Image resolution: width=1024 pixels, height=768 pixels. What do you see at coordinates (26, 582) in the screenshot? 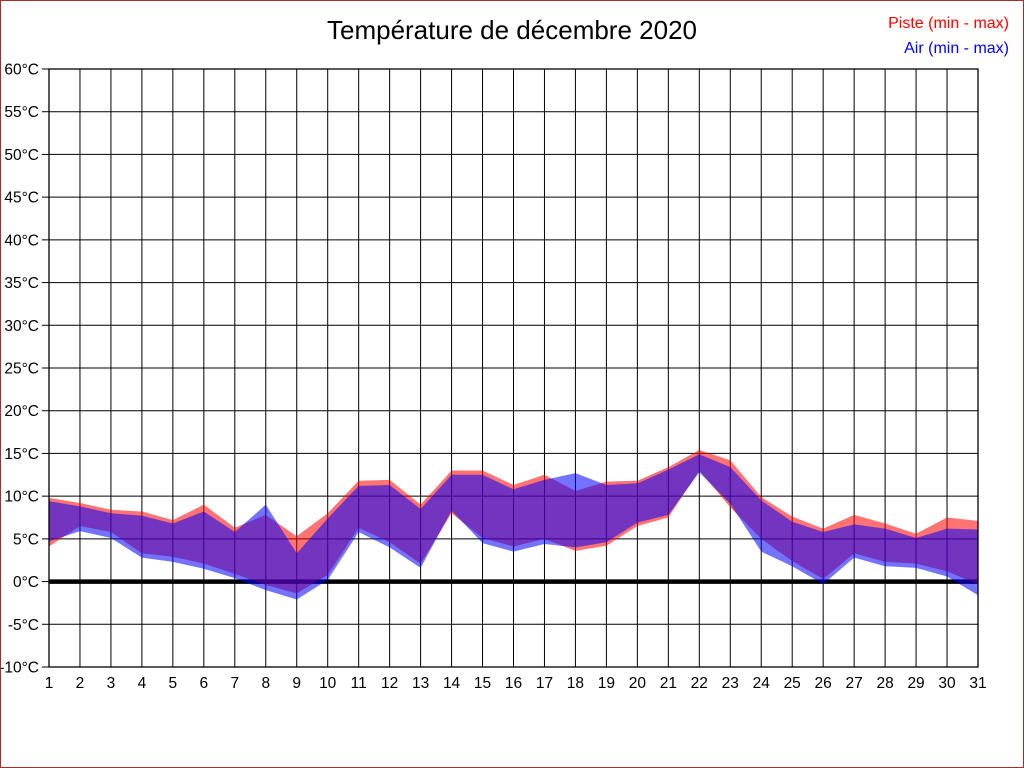
I see `y-tick-label: 0°C` at bounding box center [26, 582].